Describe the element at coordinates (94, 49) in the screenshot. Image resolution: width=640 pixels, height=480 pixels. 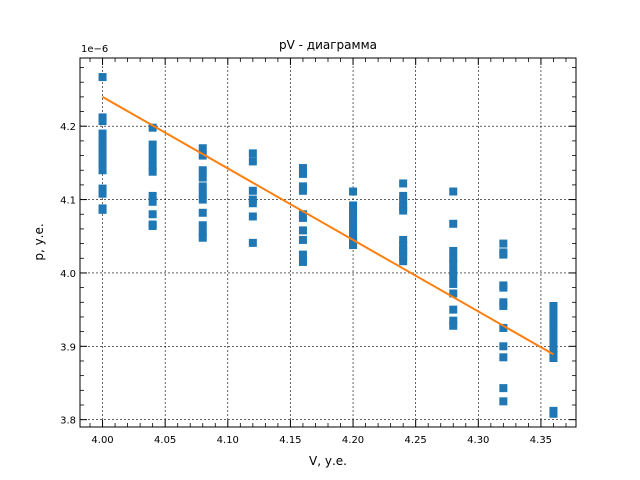
I see `y-offset-label: 1e−6` at that location.